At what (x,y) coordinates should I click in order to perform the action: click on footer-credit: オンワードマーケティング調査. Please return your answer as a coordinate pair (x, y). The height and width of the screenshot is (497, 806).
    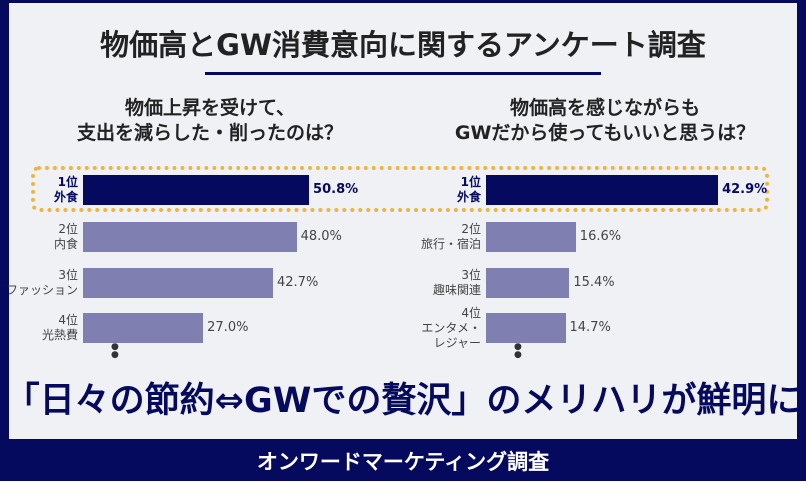
    Looking at the image, I should click on (403, 462).